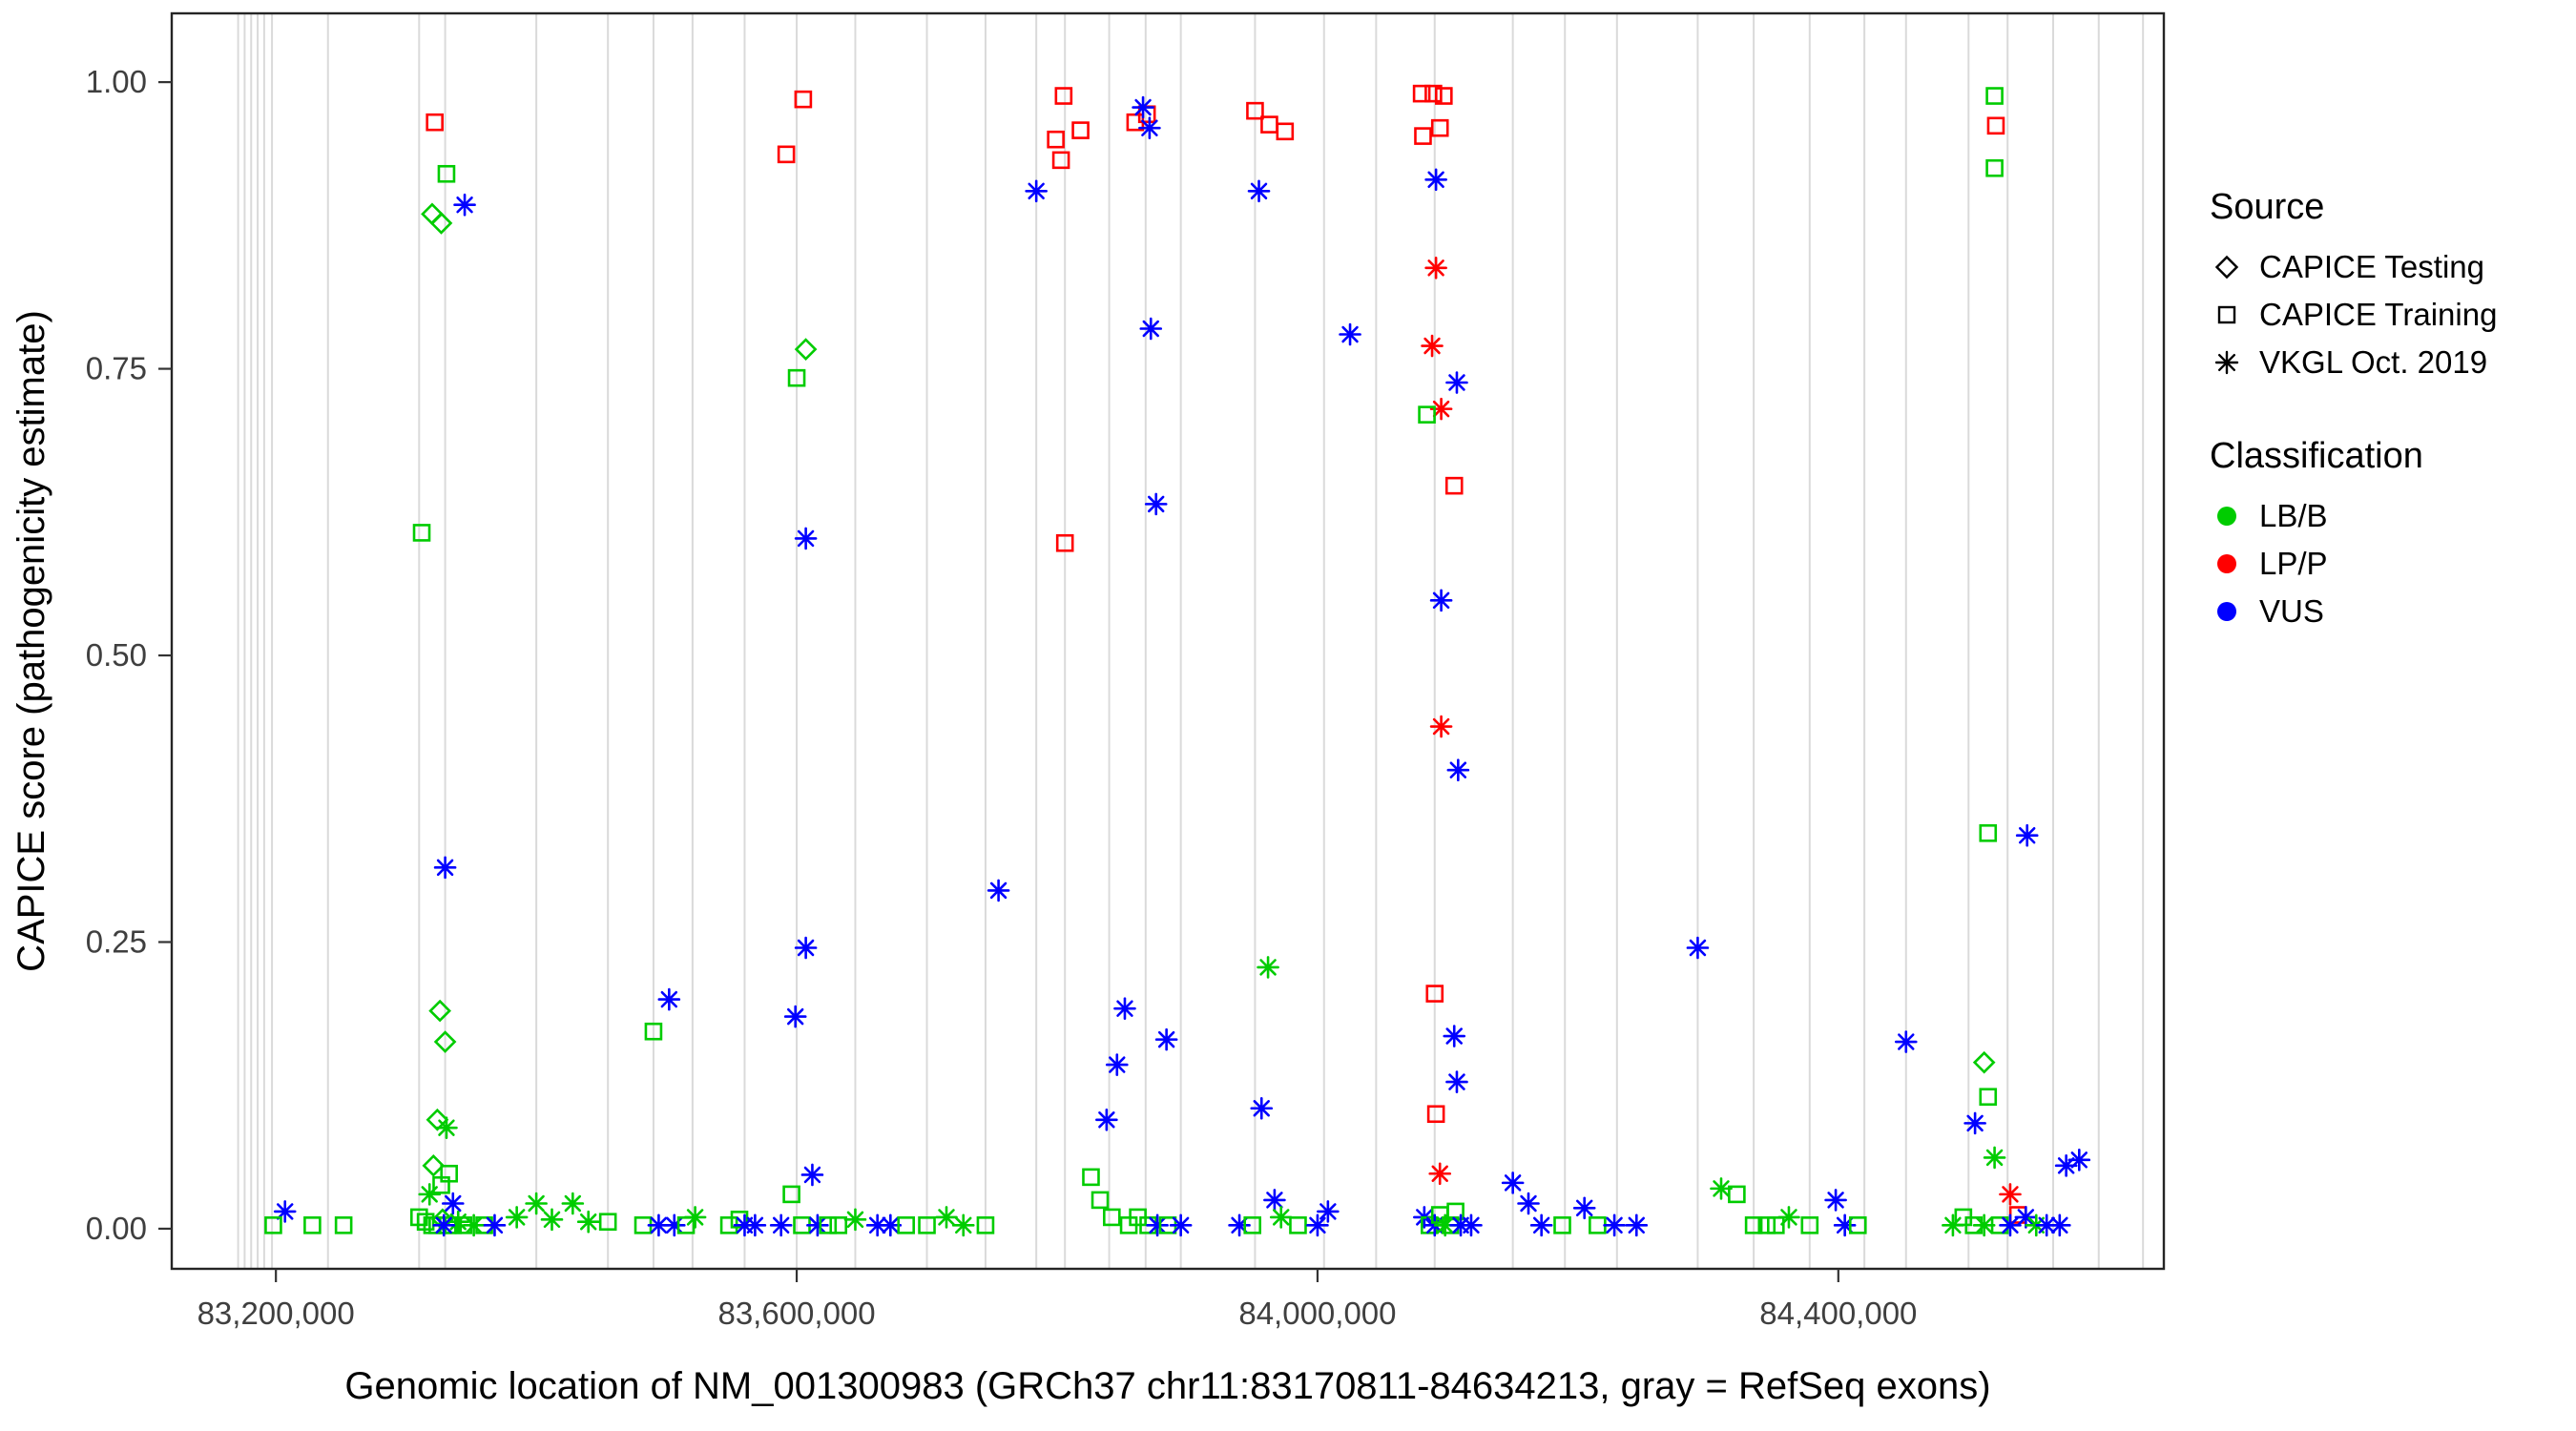 The width and height of the screenshot is (2576, 1431). What do you see at coordinates (116, 1228) in the screenshot?
I see `y-tick-label: 0.00` at bounding box center [116, 1228].